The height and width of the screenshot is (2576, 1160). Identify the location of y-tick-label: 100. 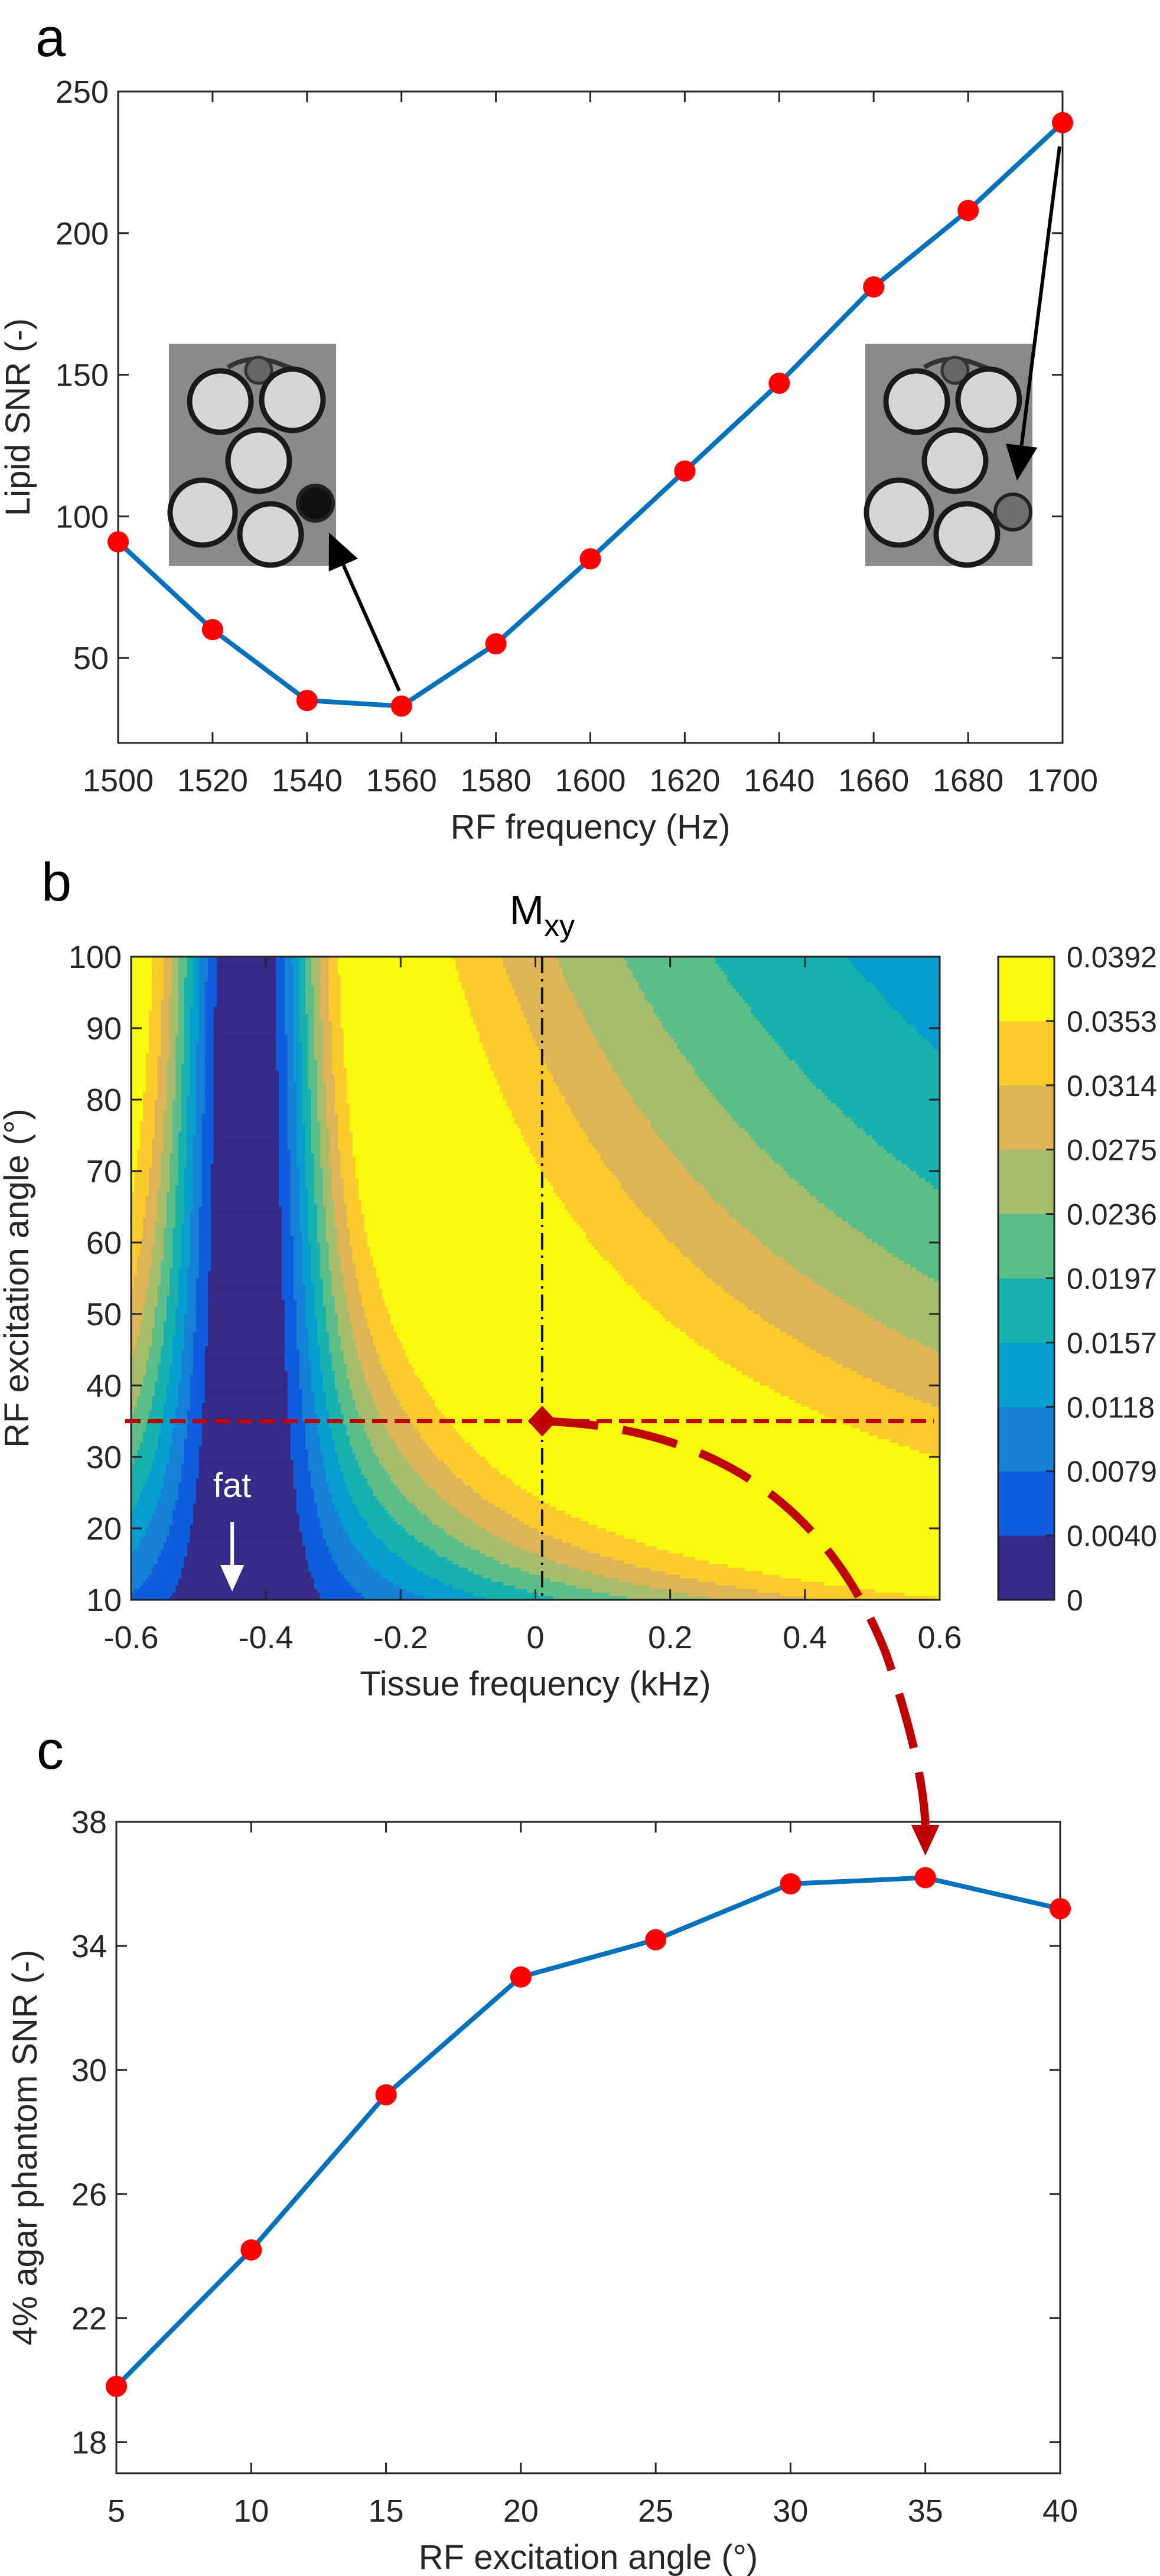
(95, 958).